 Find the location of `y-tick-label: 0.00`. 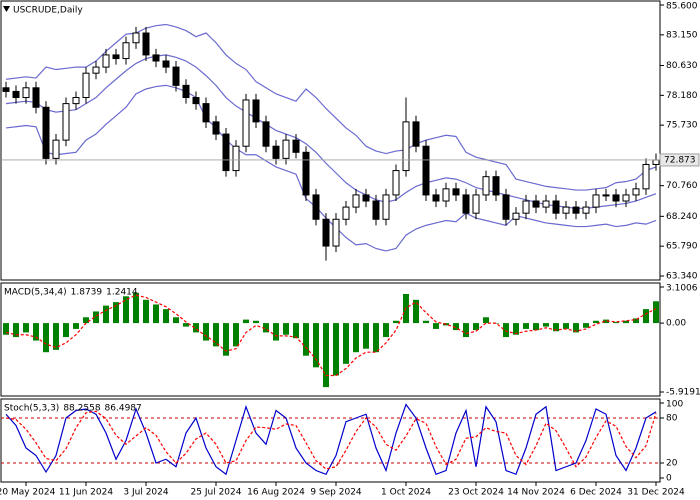

y-tick-label: 0.00 is located at coordinates (676, 324).